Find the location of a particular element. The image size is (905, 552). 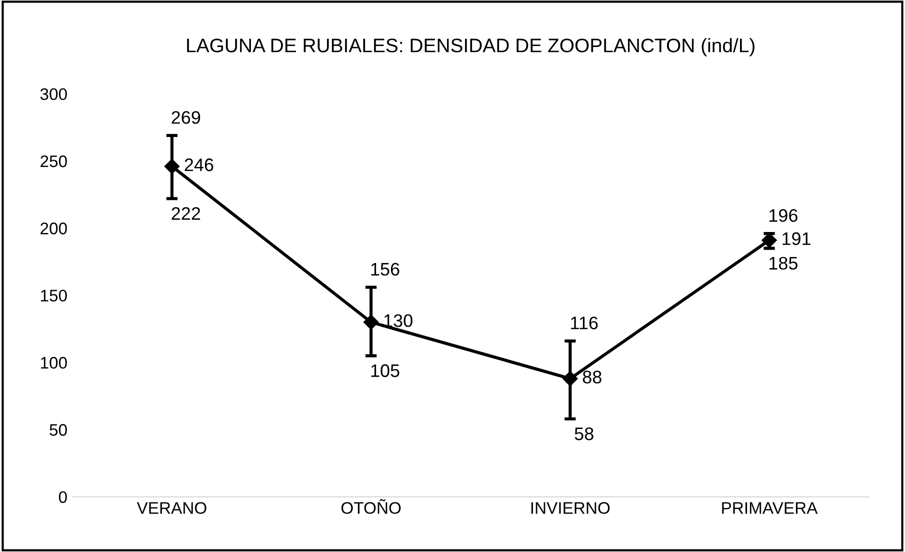

y-tick-label: 300 is located at coordinates (53, 94).